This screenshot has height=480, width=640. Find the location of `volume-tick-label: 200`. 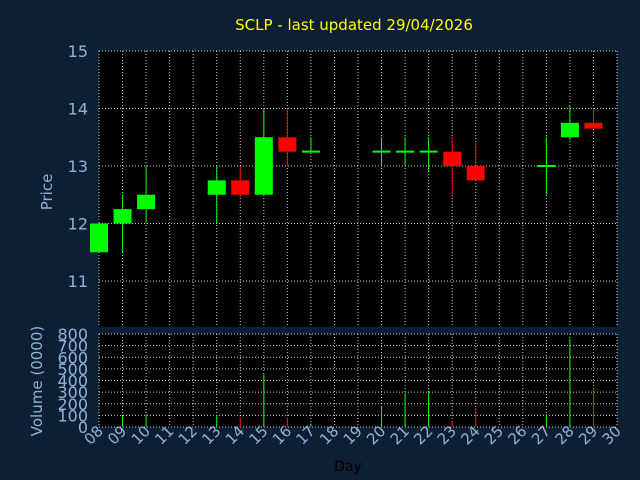

volume-tick-label: 200 is located at coordinates (72, 404).